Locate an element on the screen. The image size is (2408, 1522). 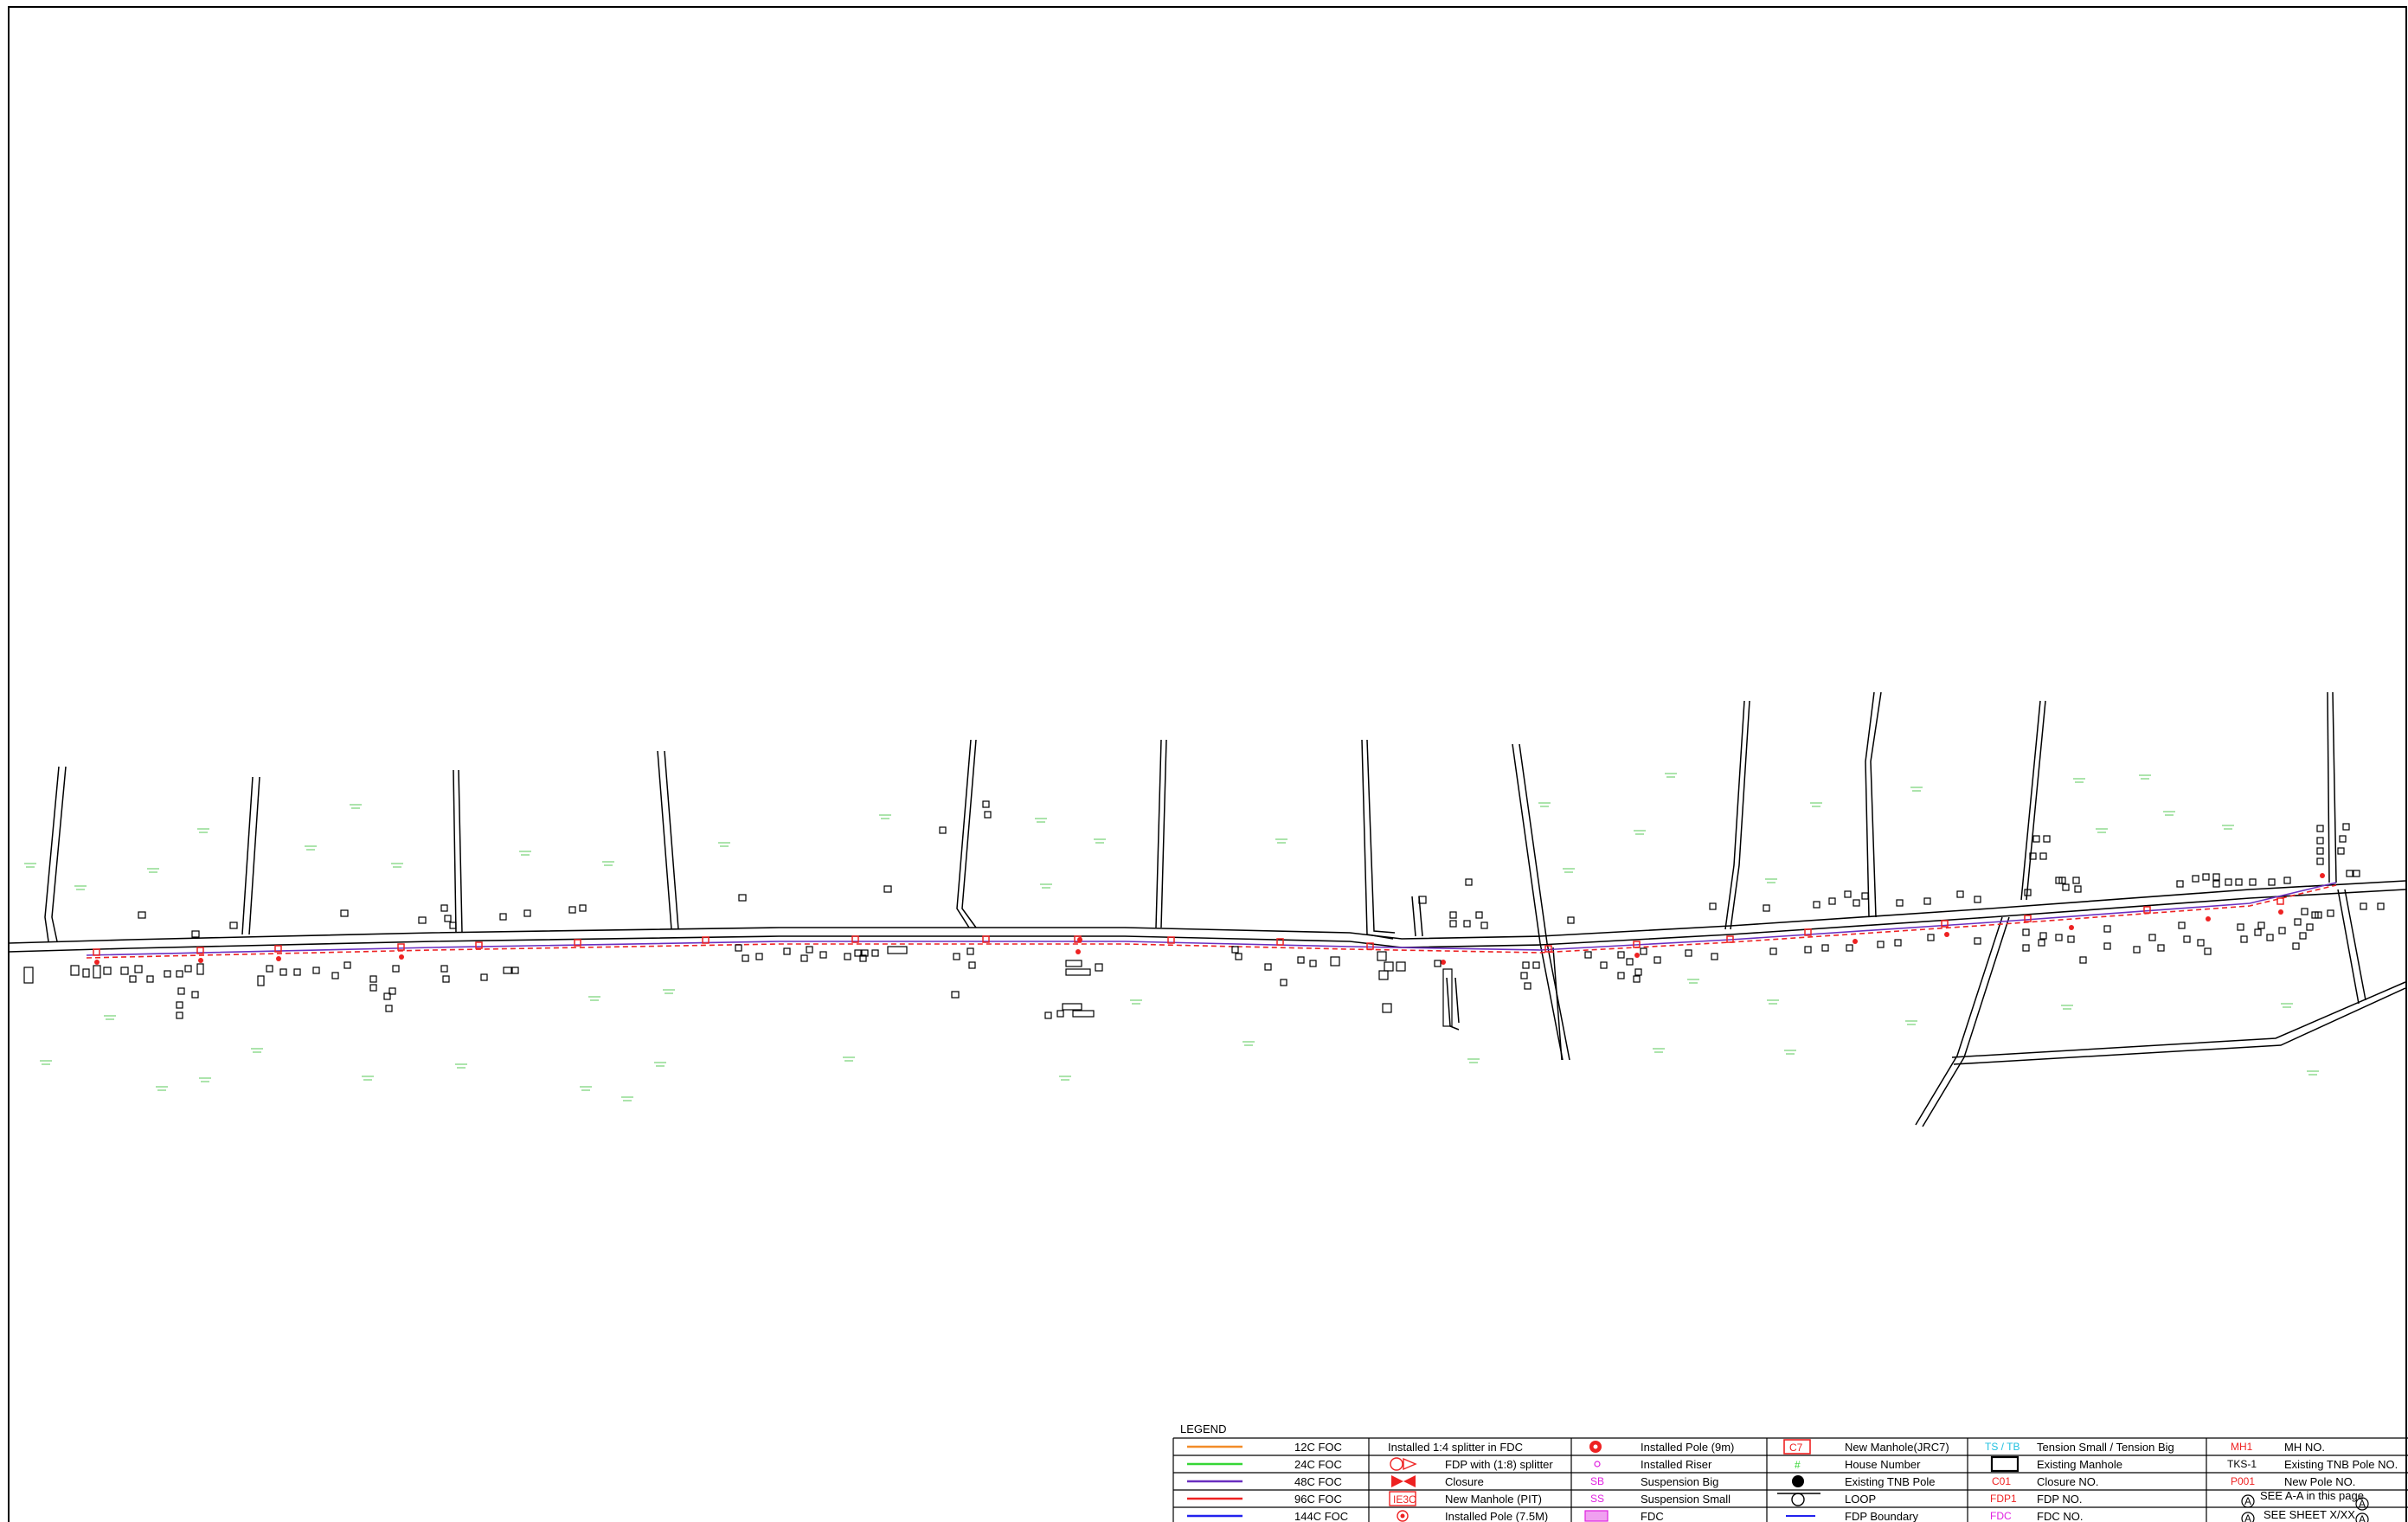
section-a-a-code-left: A is located at coordinates (2247, 1501).